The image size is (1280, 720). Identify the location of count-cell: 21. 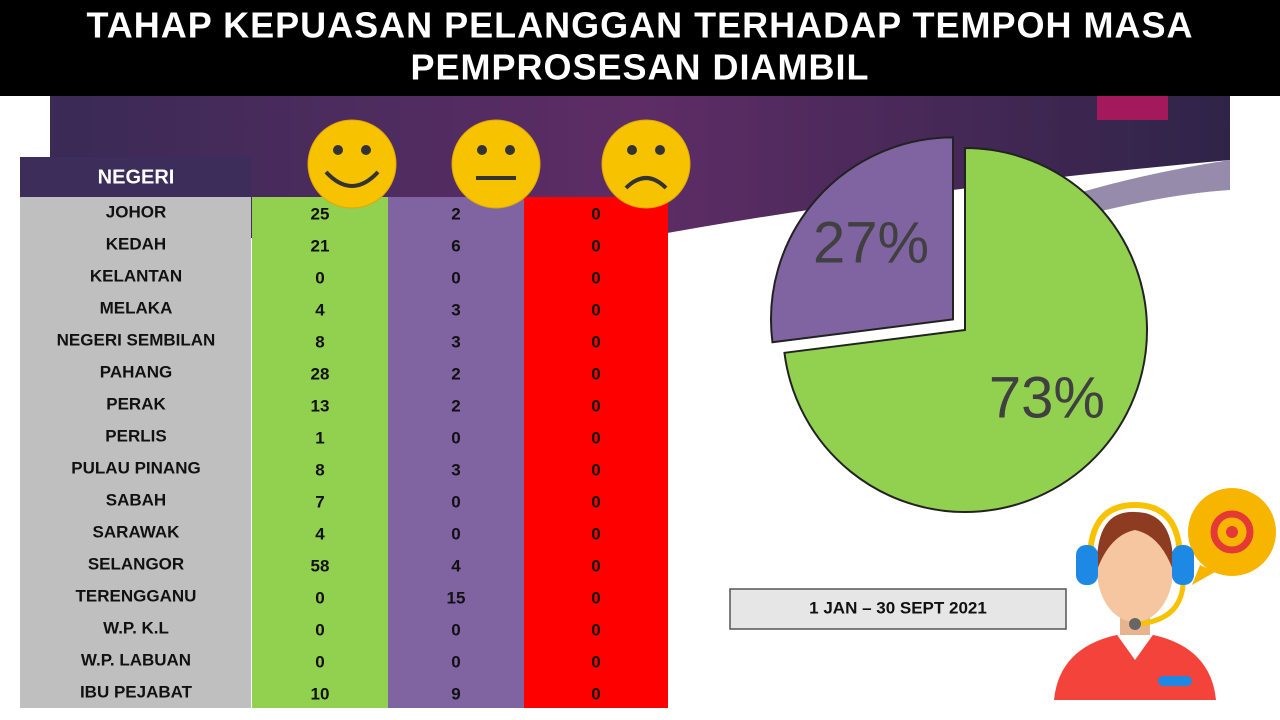
(320, 245).